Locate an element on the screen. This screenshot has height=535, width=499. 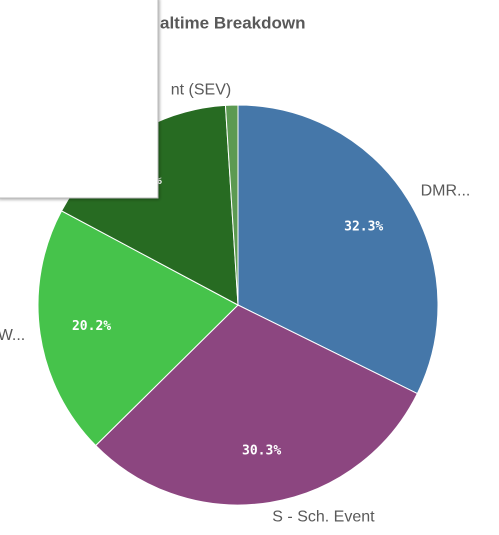
value-label: 32.3% is located at coordinates (363, 226).